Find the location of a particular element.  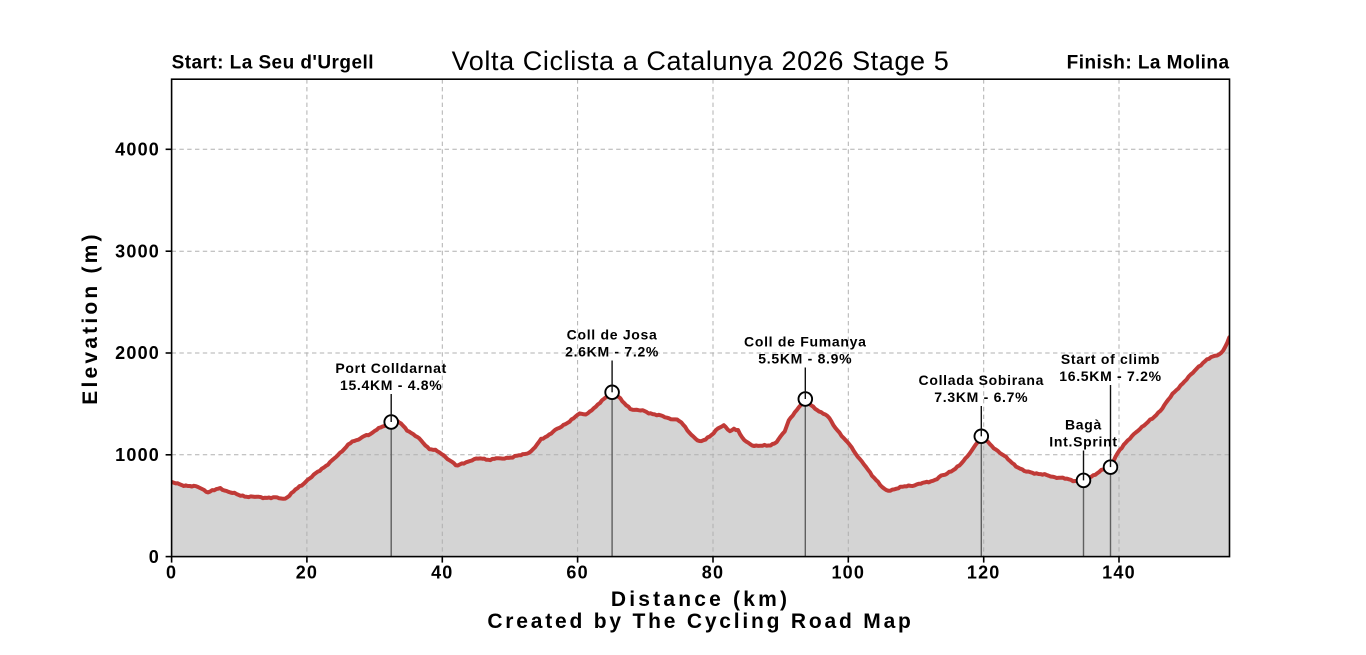

svg-text: 140 is located at coordinates (1119, 573).